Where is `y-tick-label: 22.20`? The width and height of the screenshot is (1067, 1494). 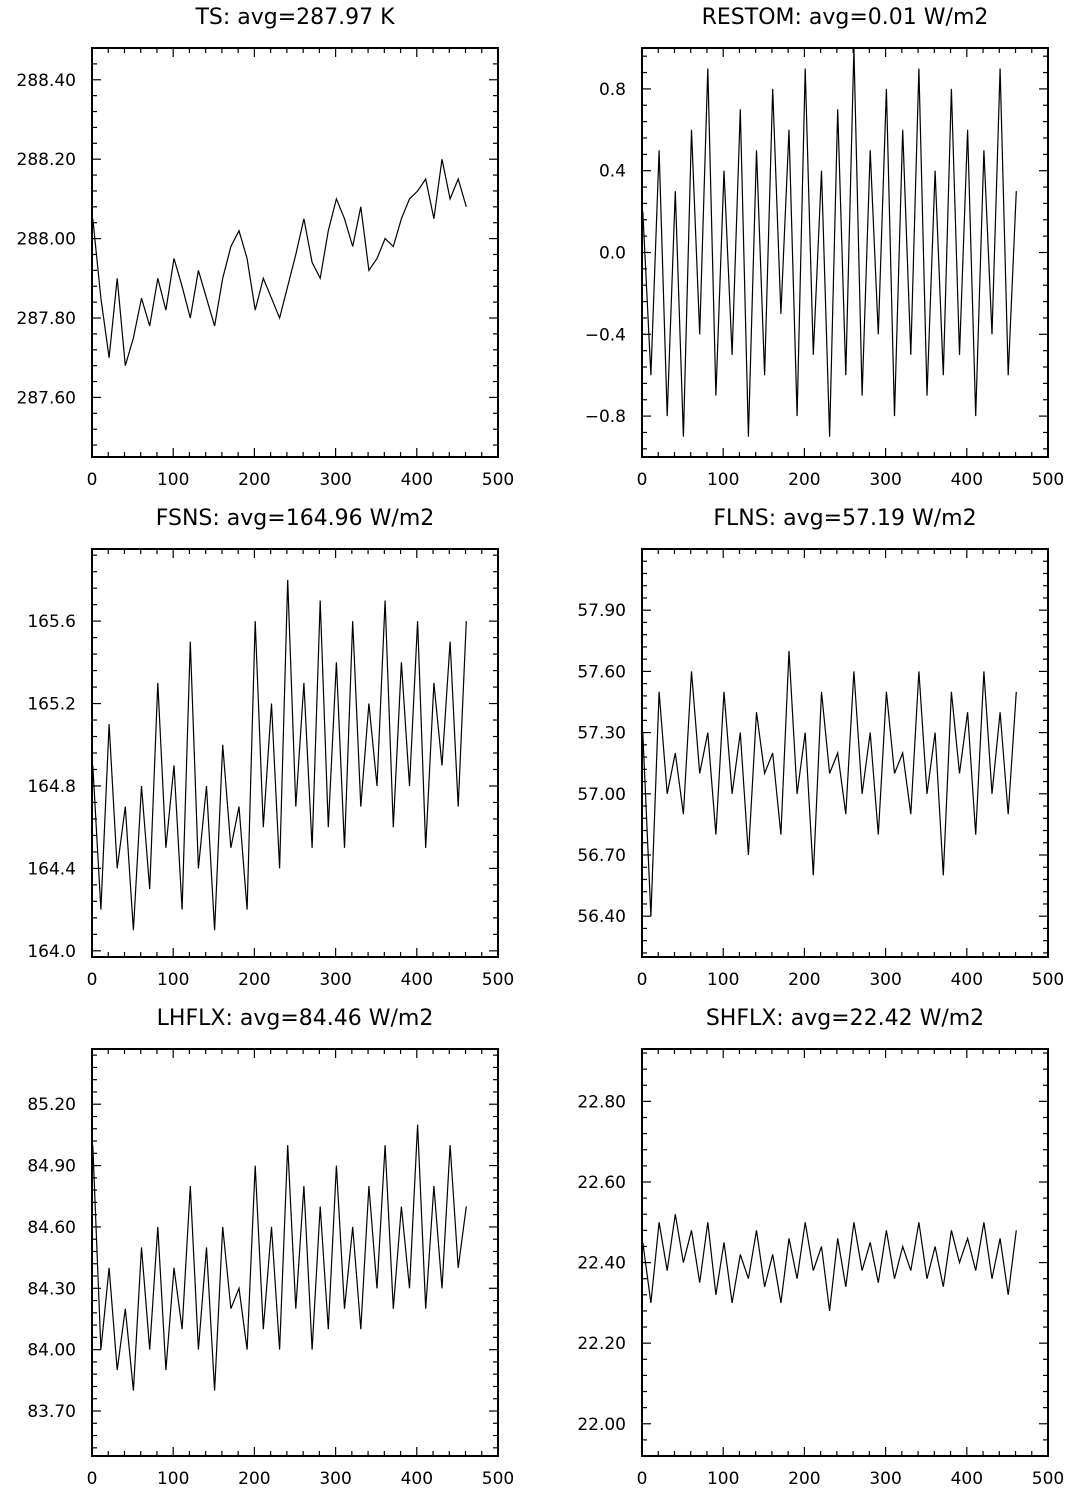 y-tick-label: 22.20 is located at coordinates (601, 1344).